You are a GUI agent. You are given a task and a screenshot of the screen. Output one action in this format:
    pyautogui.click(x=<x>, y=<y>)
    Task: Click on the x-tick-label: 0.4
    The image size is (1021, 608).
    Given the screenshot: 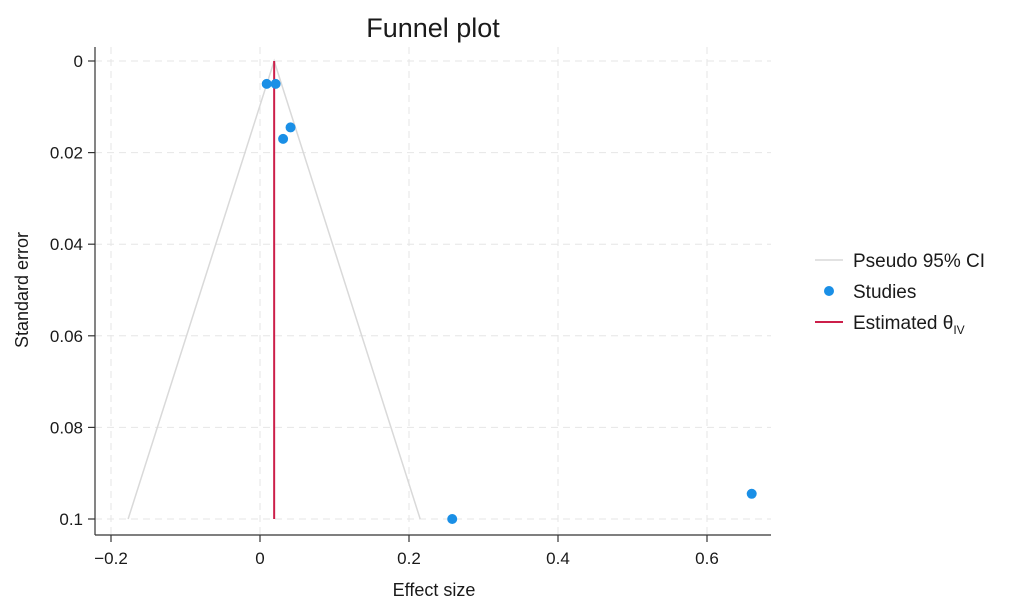 What is the action you would take?
    pyautogui.click(x=558, y=558)
    